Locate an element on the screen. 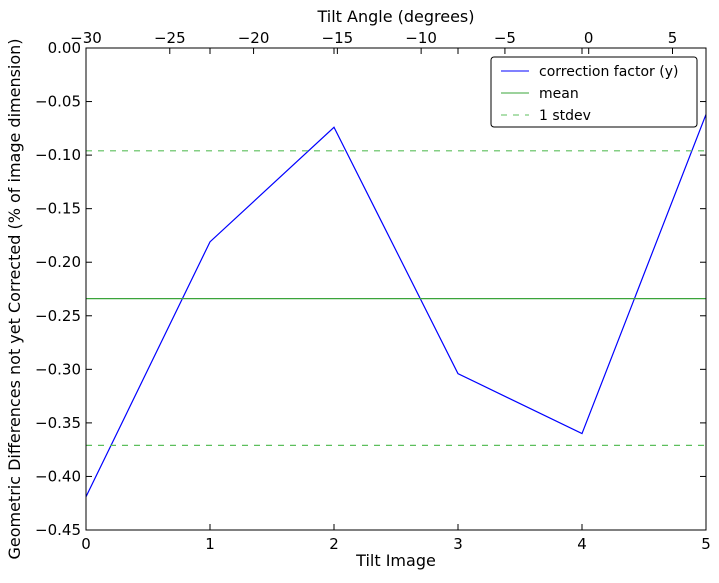  y-tick-label: −0.40 is located at coordinates (58, 476).